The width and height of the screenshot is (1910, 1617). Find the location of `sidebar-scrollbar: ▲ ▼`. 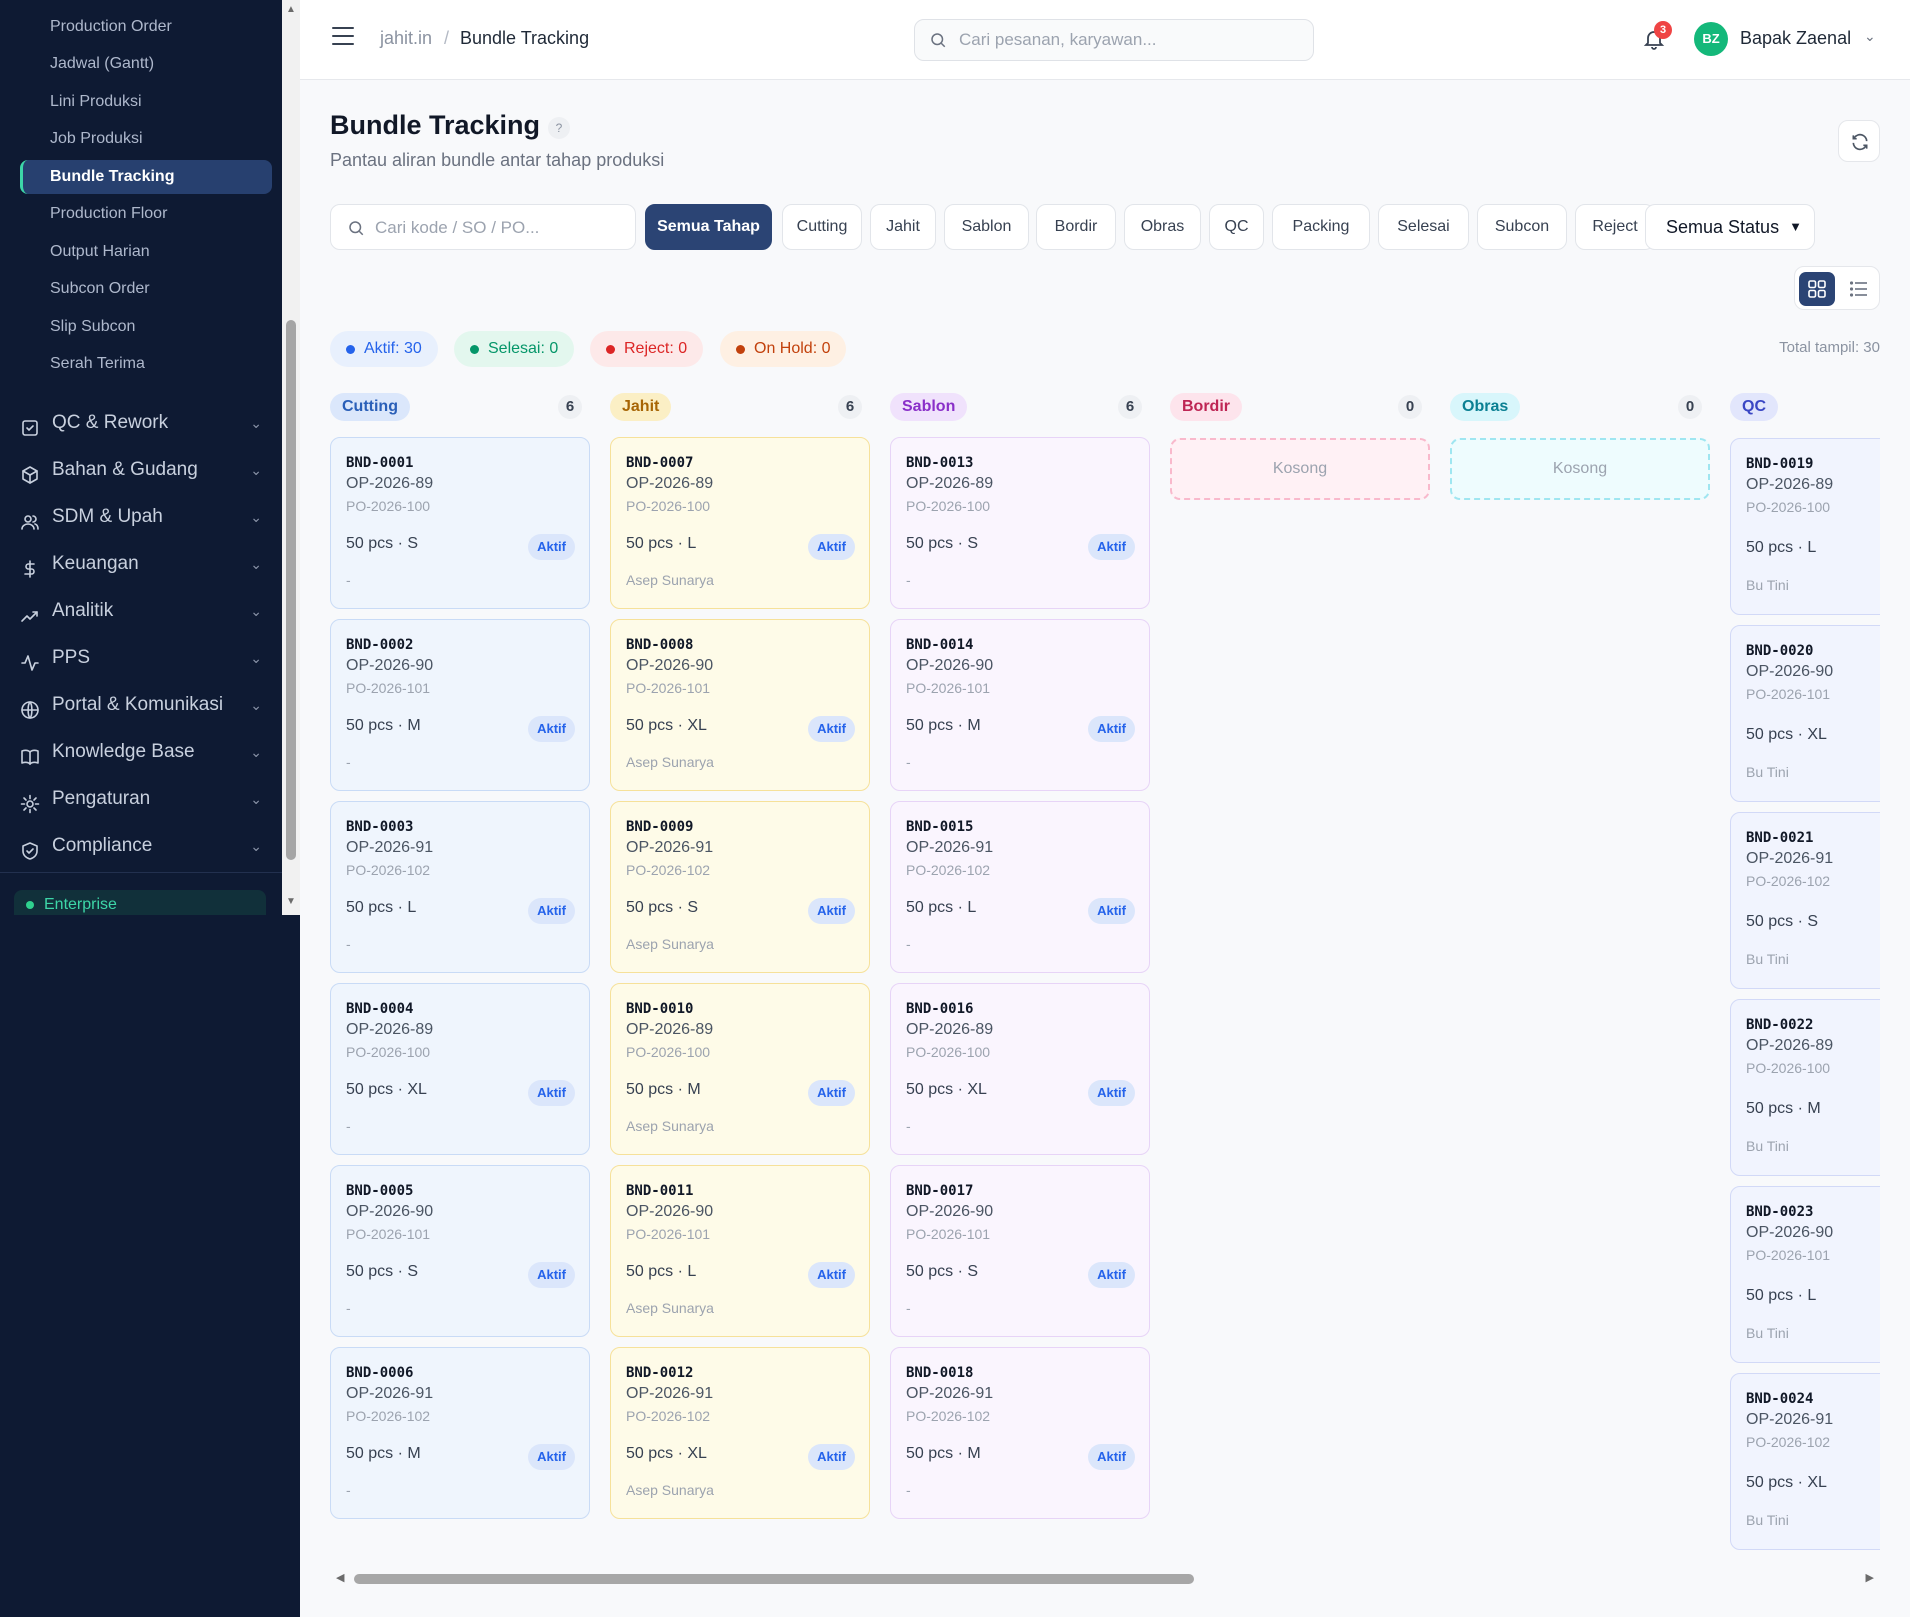

sidebar-scrollbar: ▲ ▼ is located at coordinates (291, 457).